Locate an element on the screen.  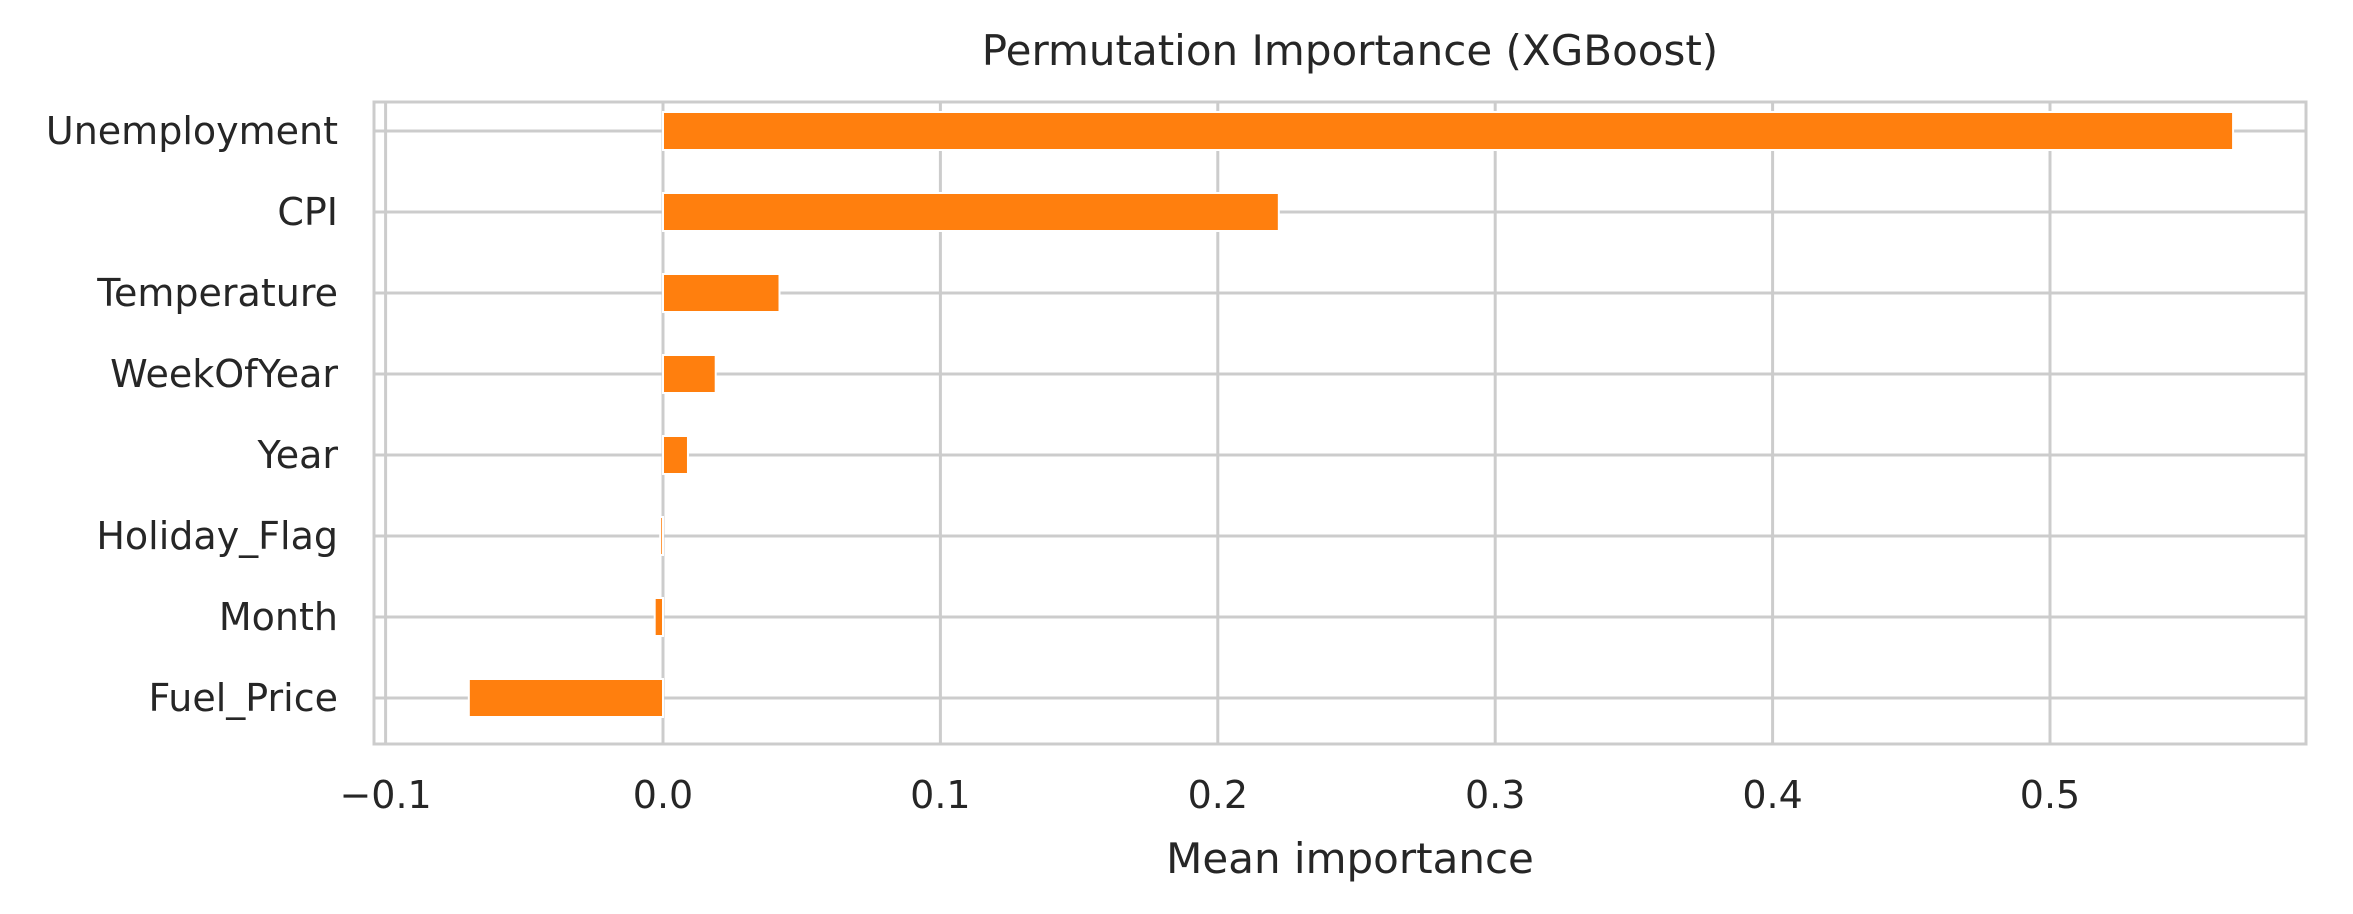
x-tick-label: 0.3 is located at coordinates (1495, 795).